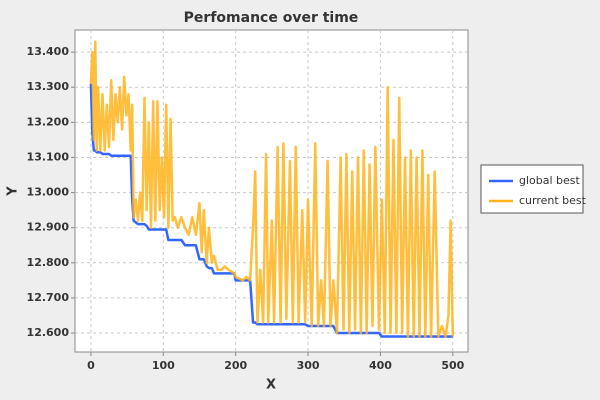 The height and width of the screenshot is (400, 600). I want to click on x-tick-label: 100, so click(163, 365).